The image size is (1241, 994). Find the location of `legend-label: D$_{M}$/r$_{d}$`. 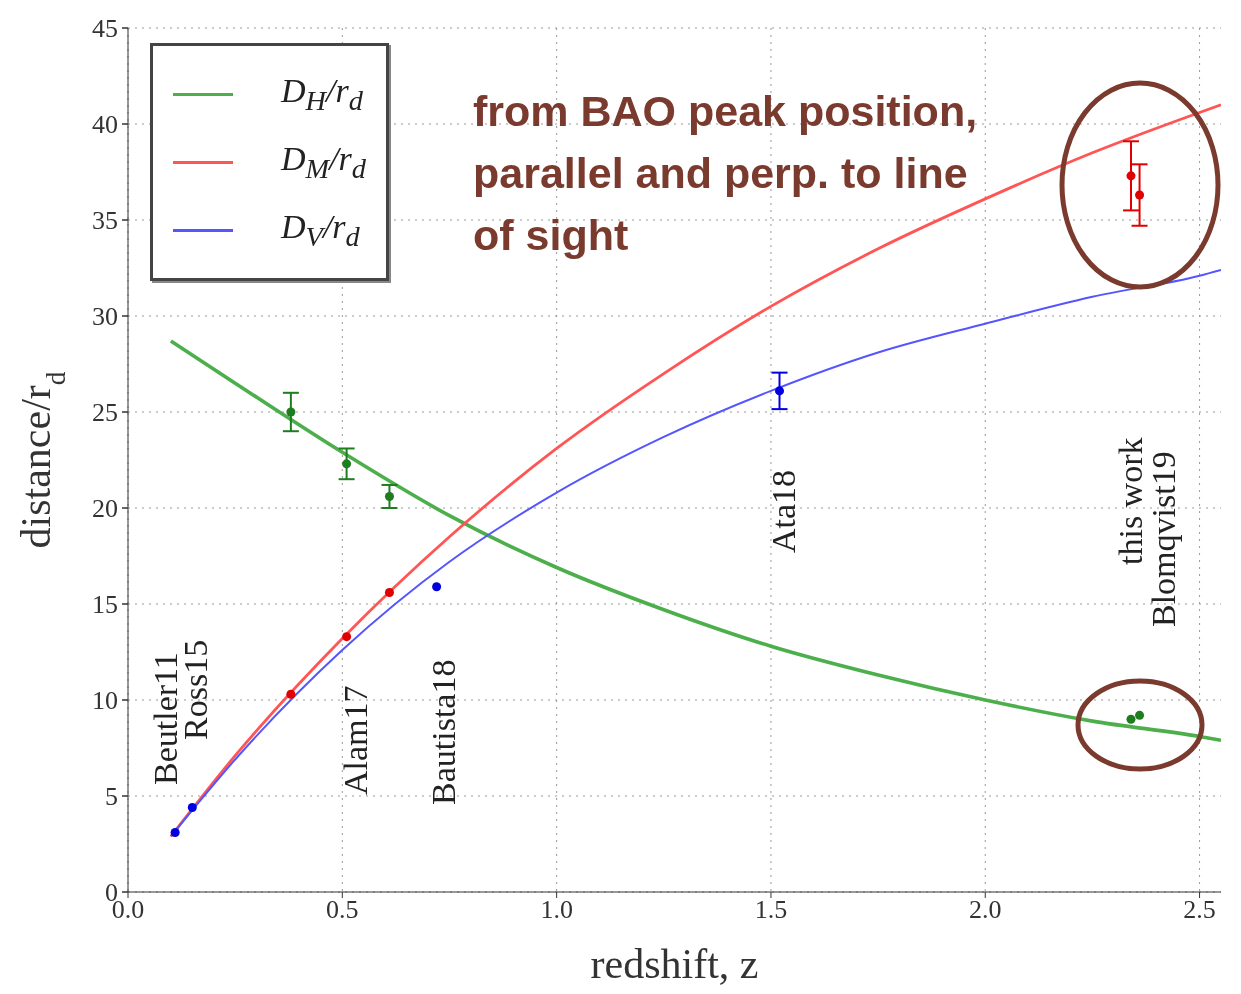

legend-label: D$_{M}$/r$_{d}$ is located at coordinates (324, 162).